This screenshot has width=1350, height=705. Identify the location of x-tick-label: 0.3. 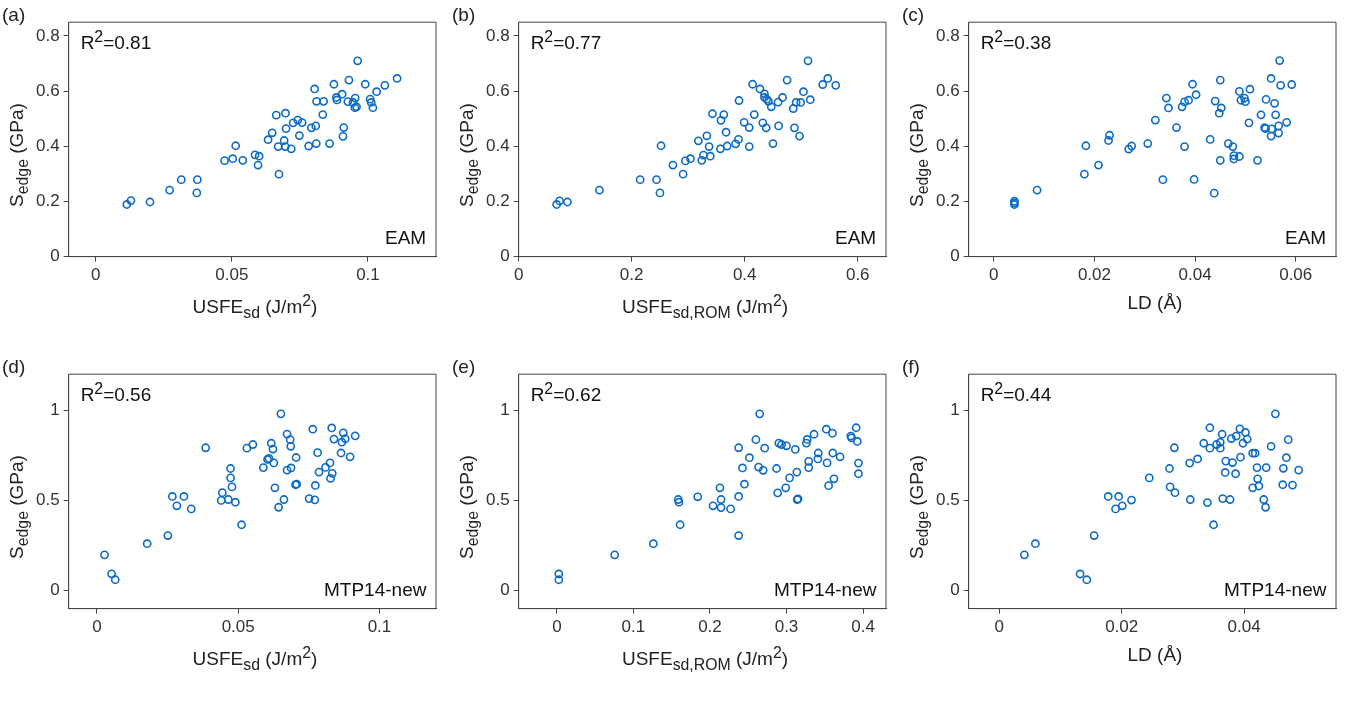
(786, 627).